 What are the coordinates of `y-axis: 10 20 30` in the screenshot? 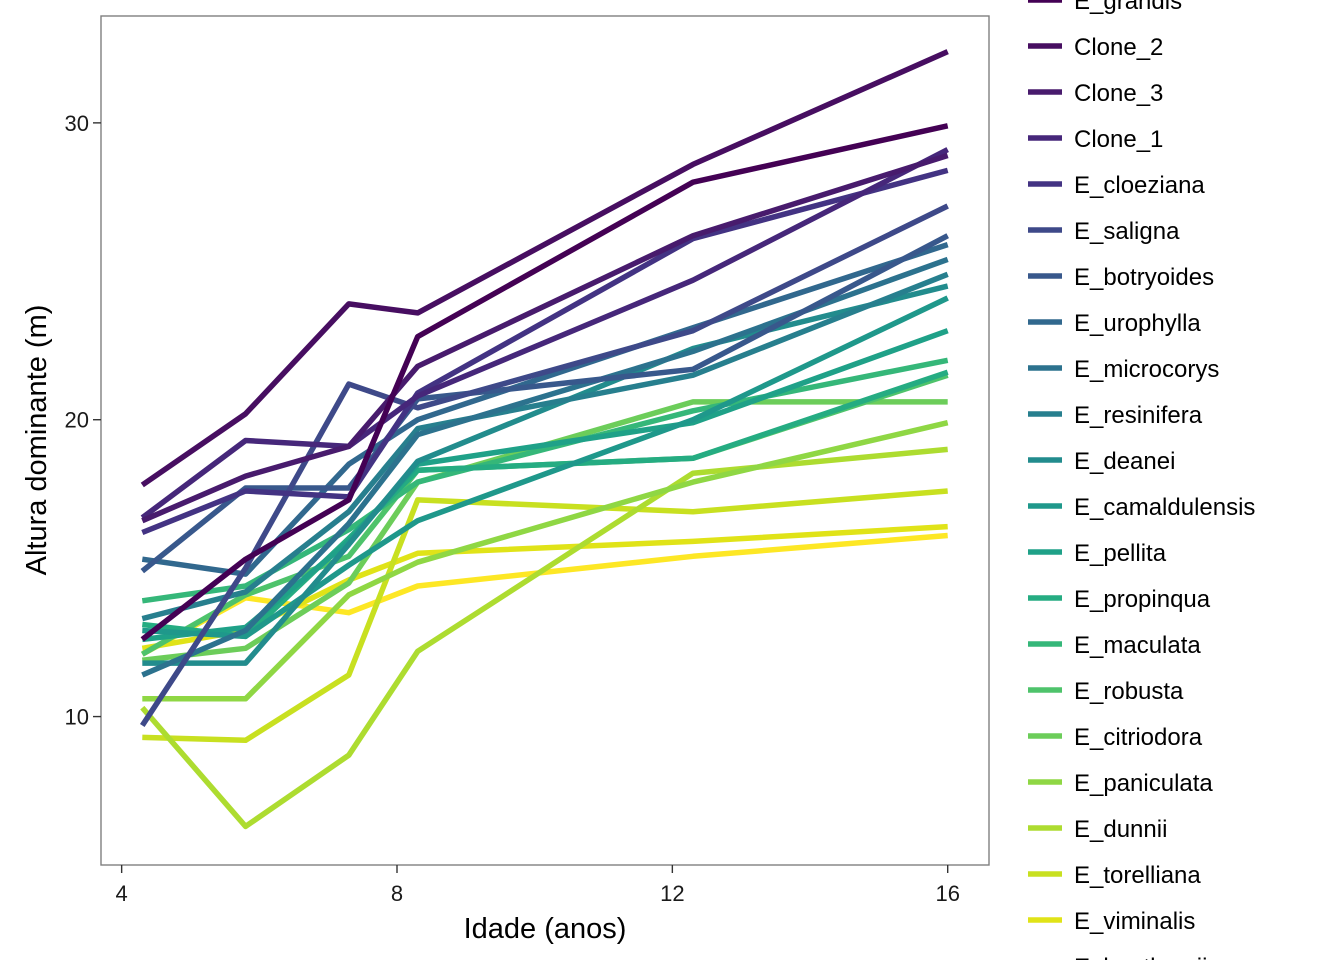 It's located at (83, 420).